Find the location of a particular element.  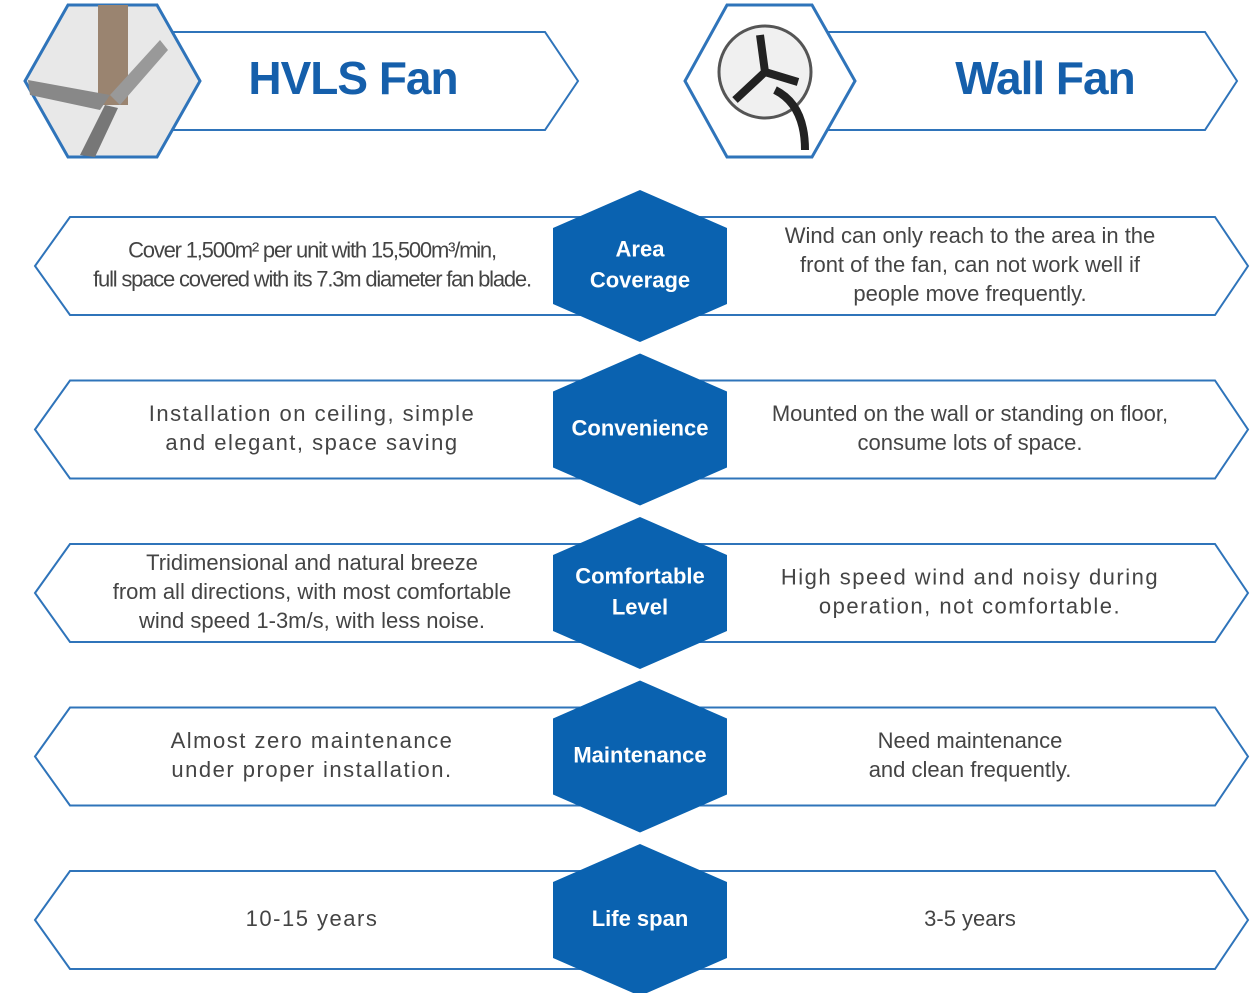

hvls-fan-icon is located at coordinates (112, 81).